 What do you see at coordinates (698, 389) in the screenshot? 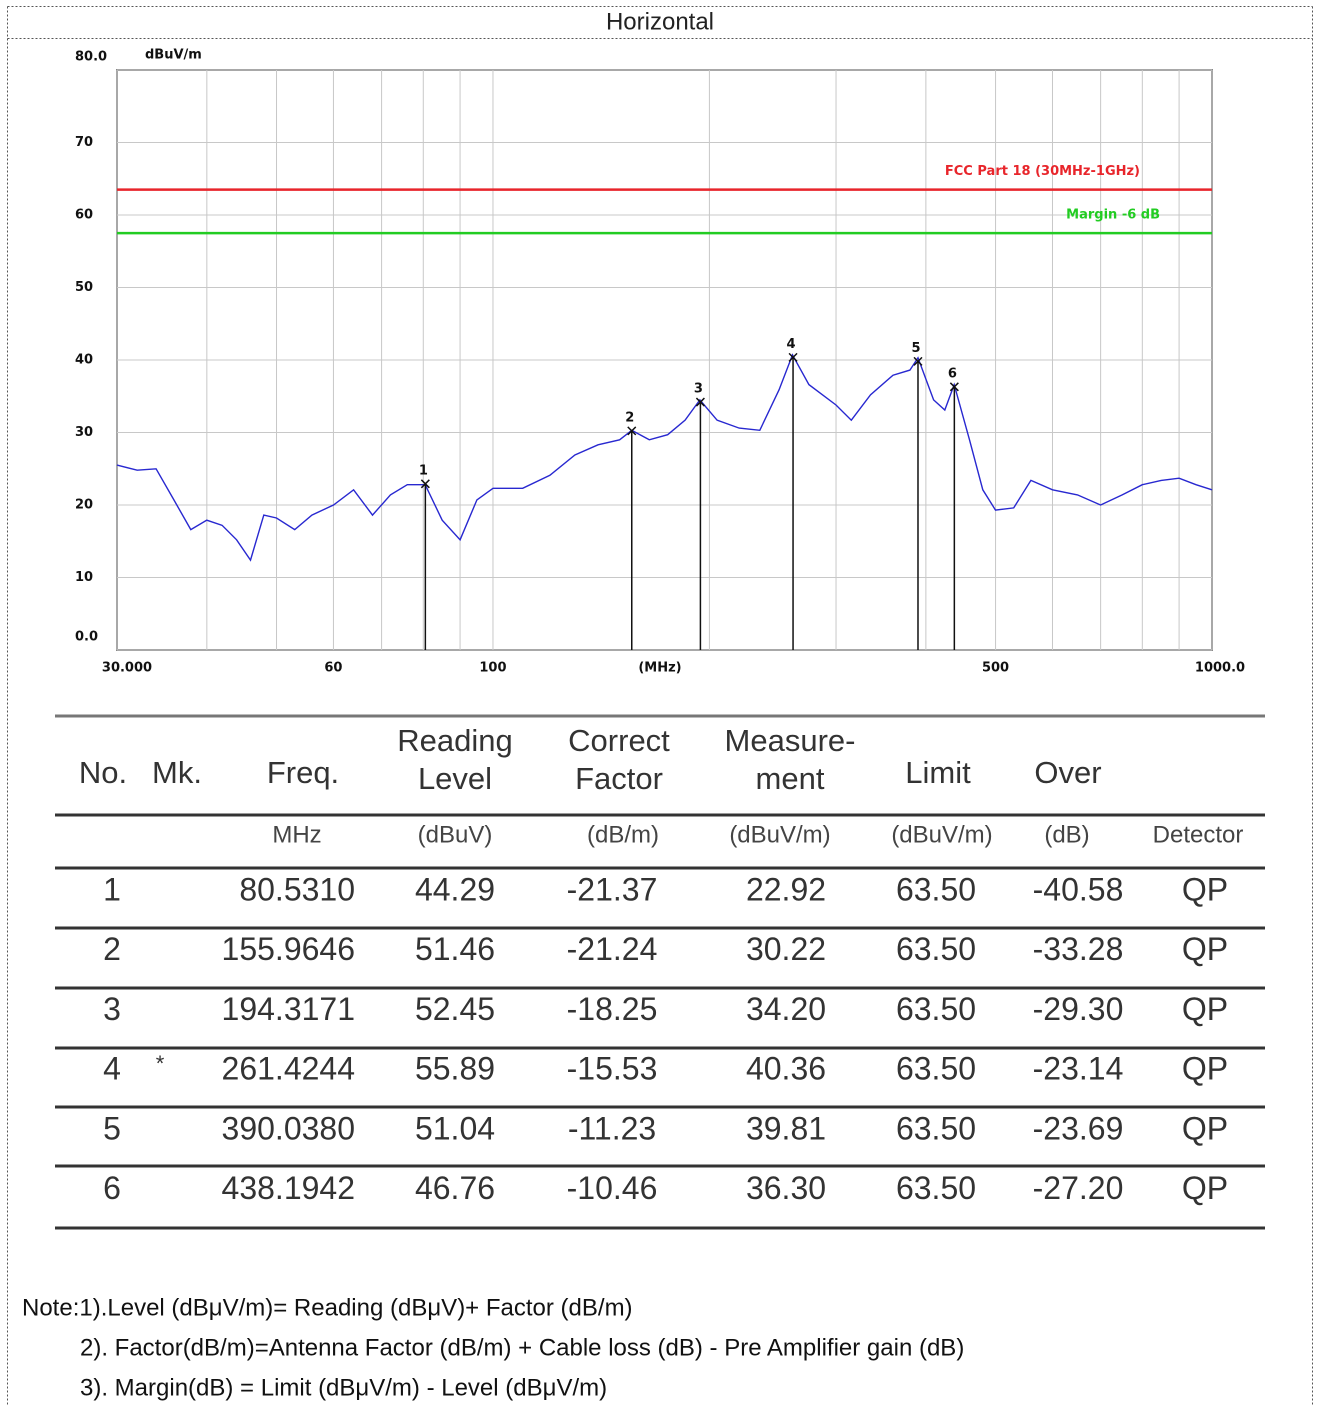
I see `marker-label: 3` at bounding box center [698, 389].